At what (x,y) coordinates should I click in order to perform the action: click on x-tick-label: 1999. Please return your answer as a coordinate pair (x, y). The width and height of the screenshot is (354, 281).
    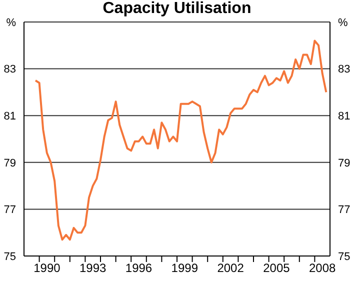
    Looking at the image, I should click on (184, 268).